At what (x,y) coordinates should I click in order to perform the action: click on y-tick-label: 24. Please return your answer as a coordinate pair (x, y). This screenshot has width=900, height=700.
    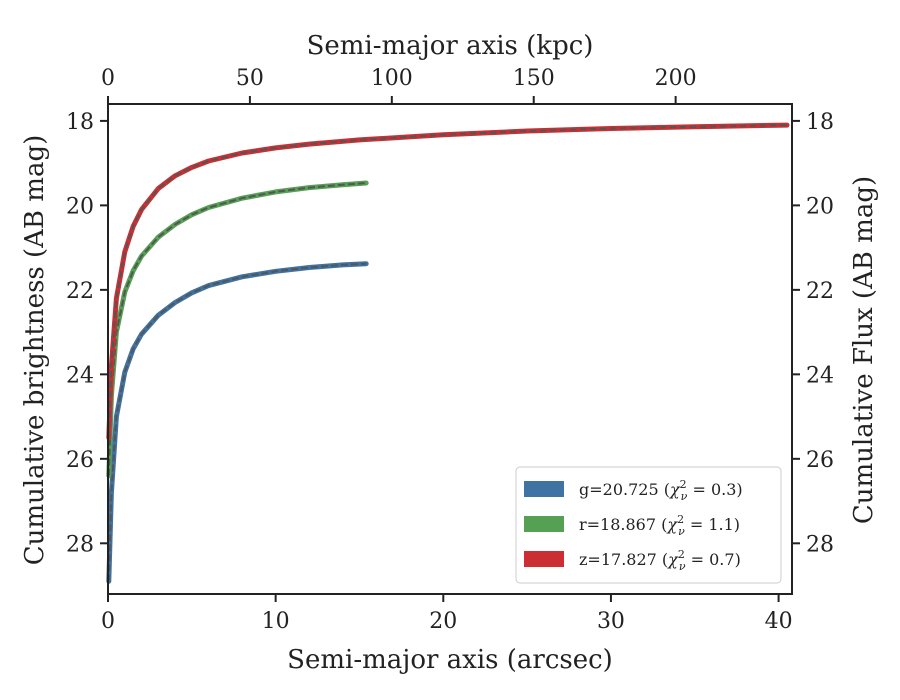
    Looking at the image, I should click on (80, 375).